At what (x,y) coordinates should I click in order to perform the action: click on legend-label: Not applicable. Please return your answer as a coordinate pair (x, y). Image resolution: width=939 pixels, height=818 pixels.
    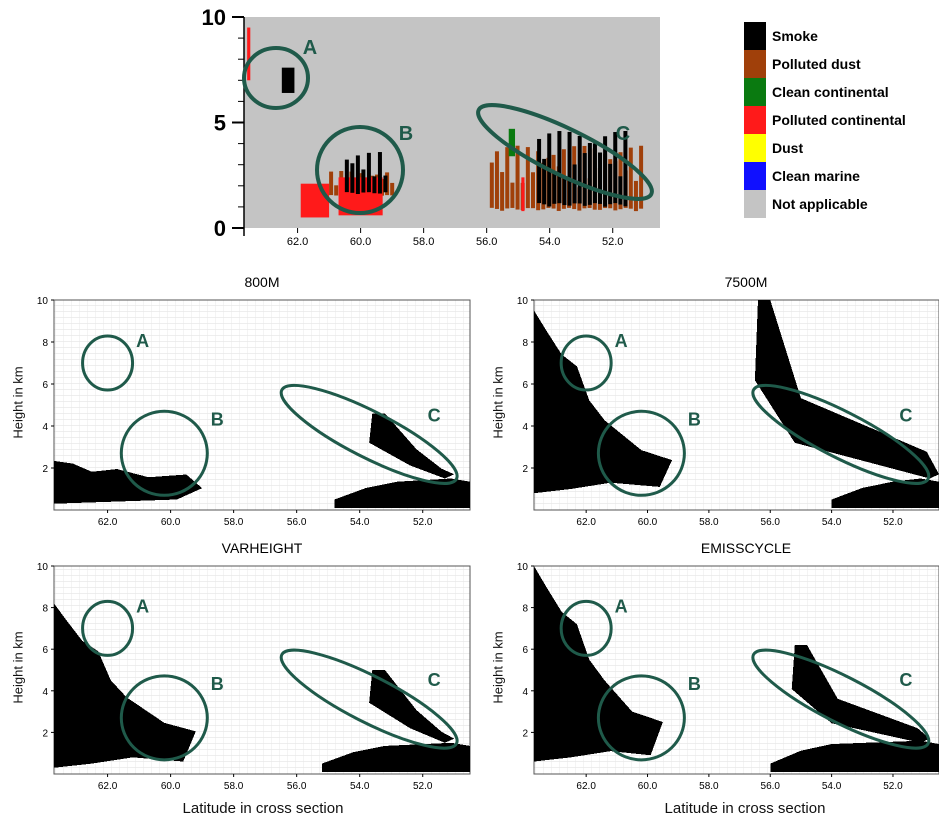
    Looking at the image, I should click on (820, 204).